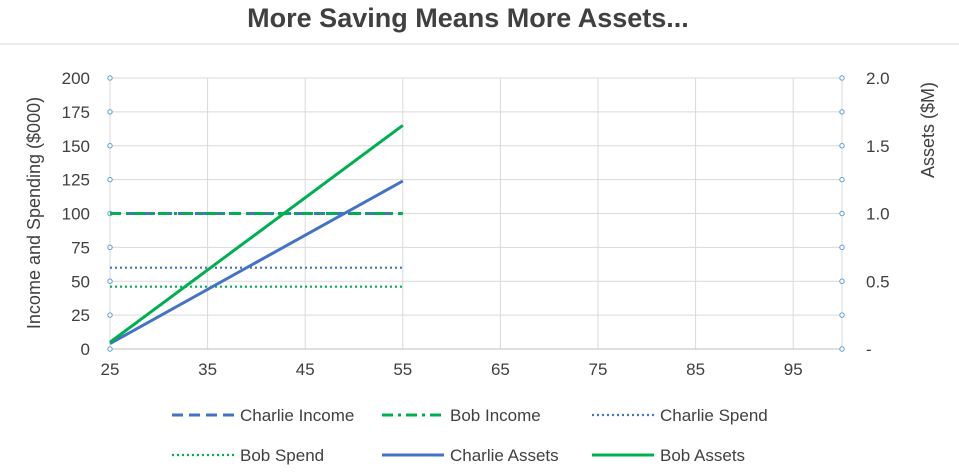 Image resolution: width=959 pixels, height=472 pixels. Describe the element at coordinates (80, 247) in the screenshot. I see `y-tick-label: 75` at that location.